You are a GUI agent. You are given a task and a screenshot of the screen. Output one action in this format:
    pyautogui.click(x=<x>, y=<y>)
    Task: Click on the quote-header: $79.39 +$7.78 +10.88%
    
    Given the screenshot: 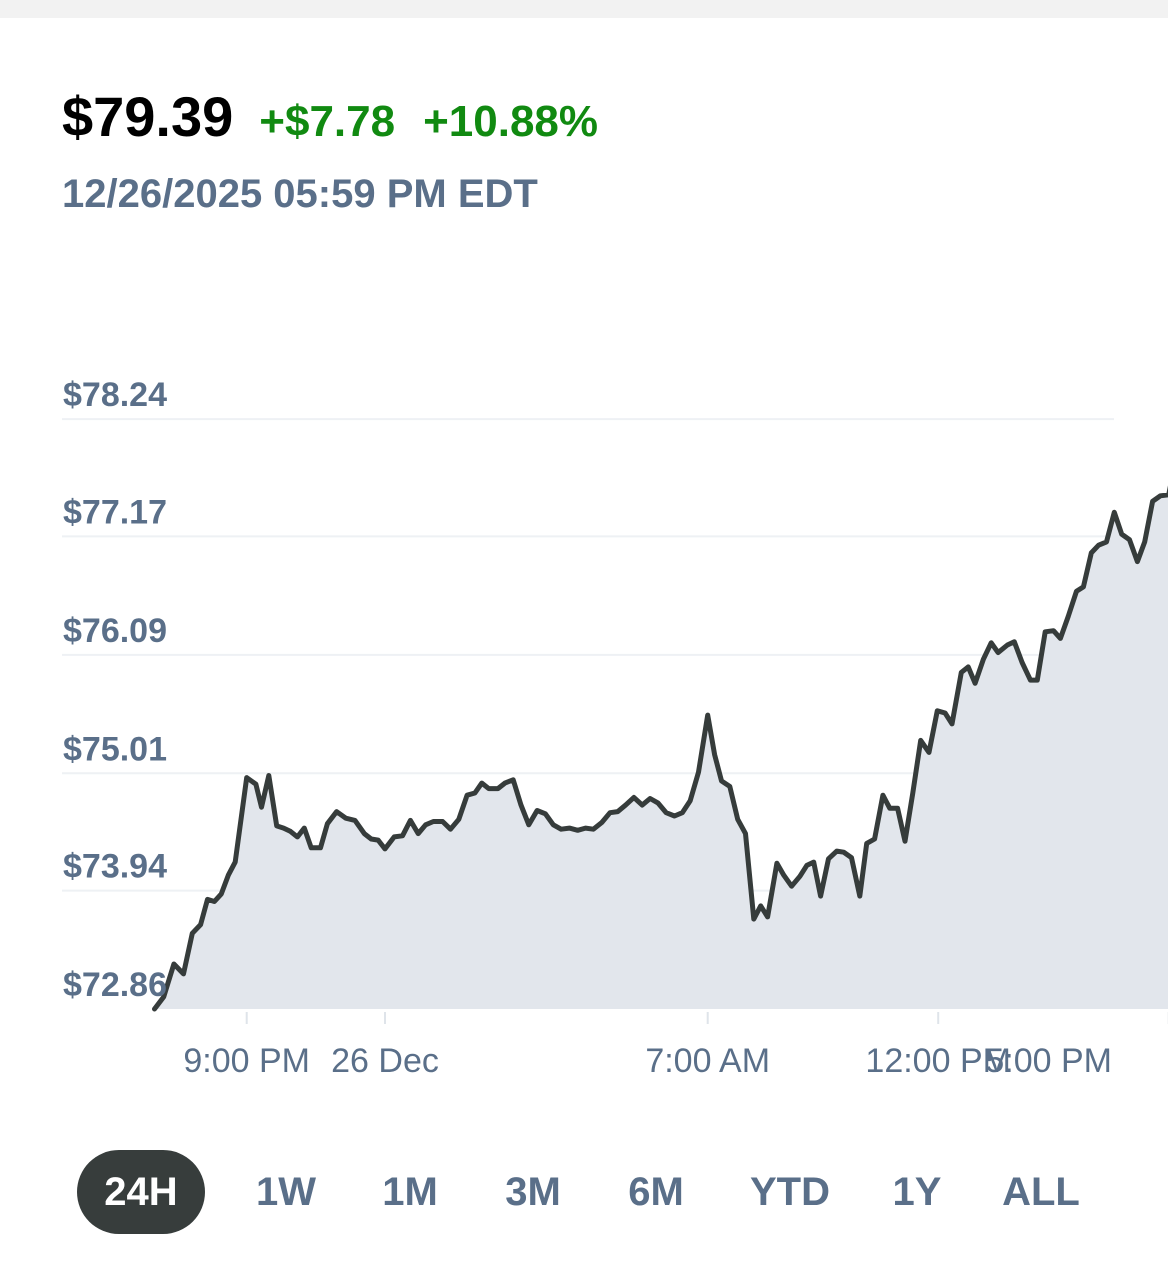 What is the action you would take?
    pyautogui.click(x=330, y=119)
    